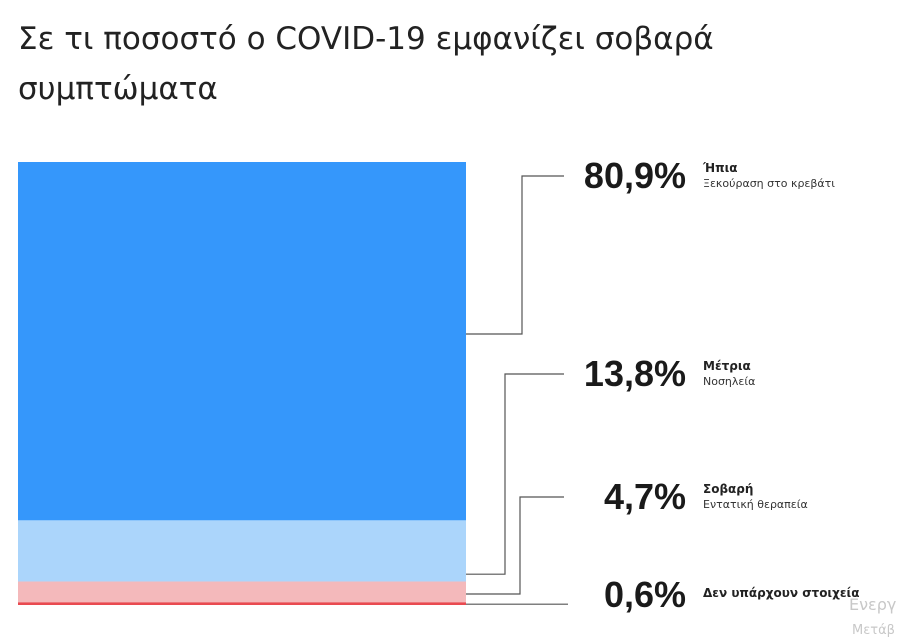  What do you see at coordinates (872, 604) in the screenshot?
I see `watermark-line-1: Ενεργ` at bounding box center [872, 604].